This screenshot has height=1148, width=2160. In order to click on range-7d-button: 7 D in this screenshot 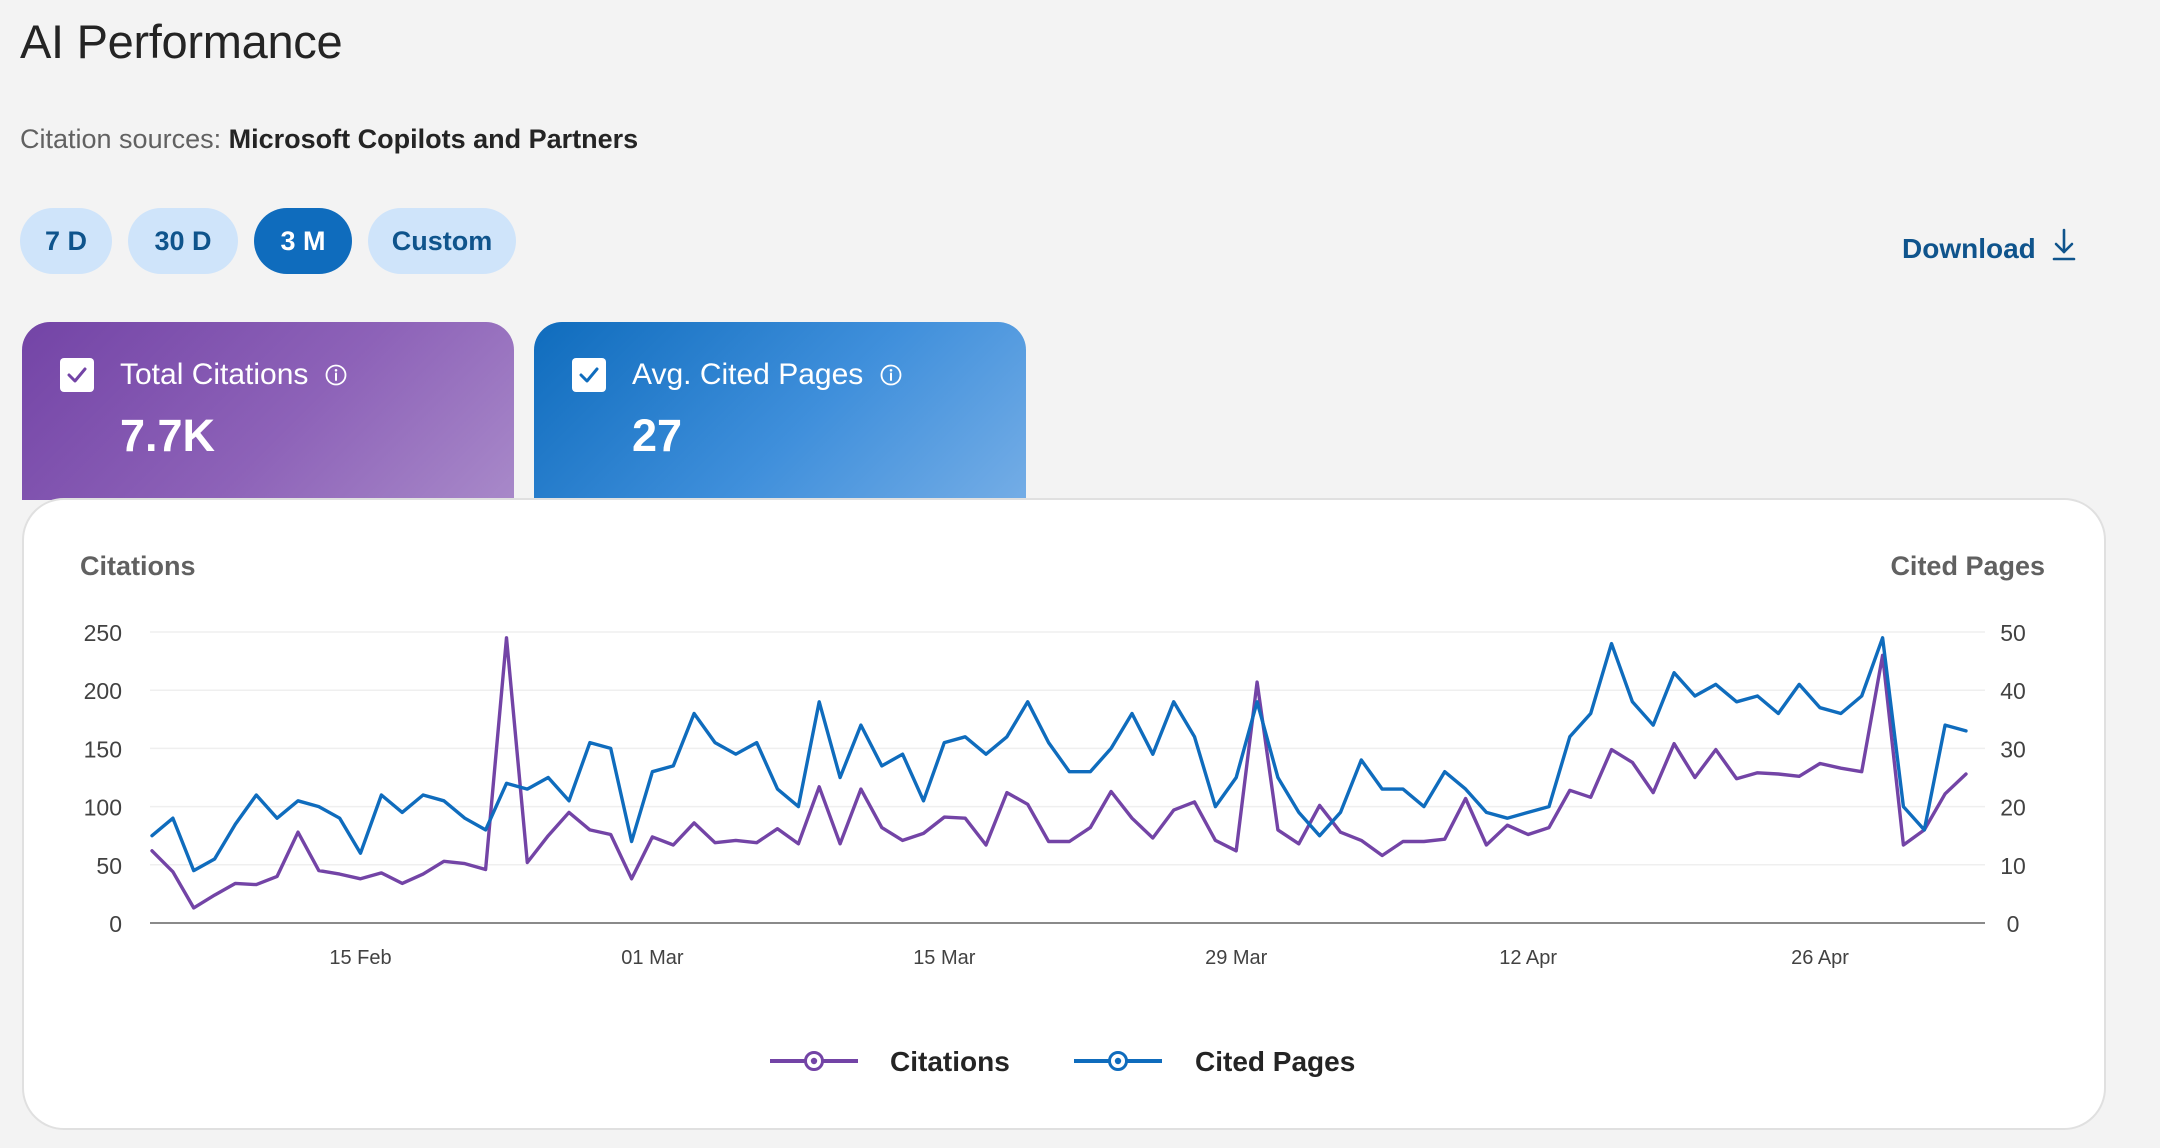, I will do `click(66, 241)`.